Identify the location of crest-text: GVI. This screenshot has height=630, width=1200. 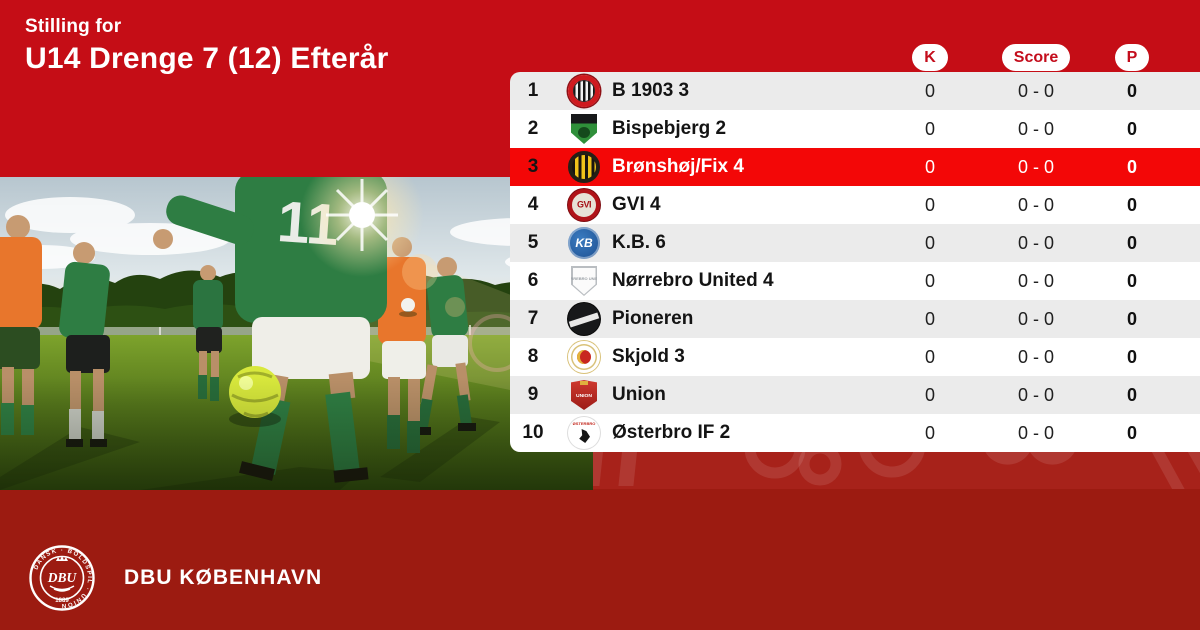
(584, 204).